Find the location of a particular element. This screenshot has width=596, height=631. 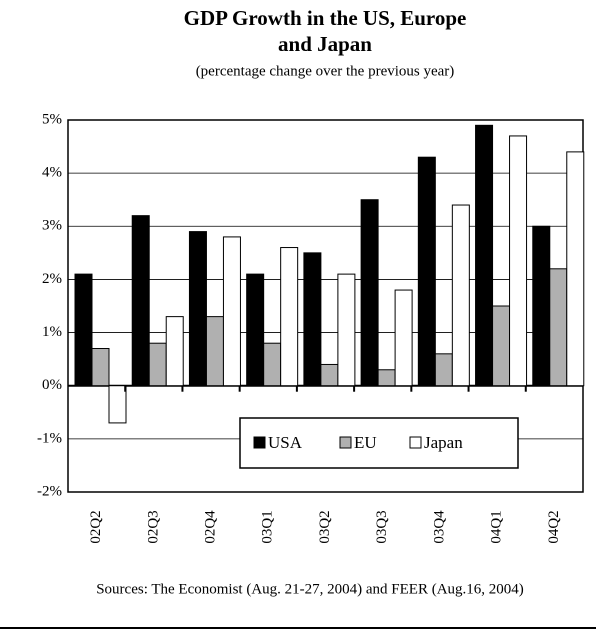

x-tick-label: 02Q3 is located at coordinates (153, 526).